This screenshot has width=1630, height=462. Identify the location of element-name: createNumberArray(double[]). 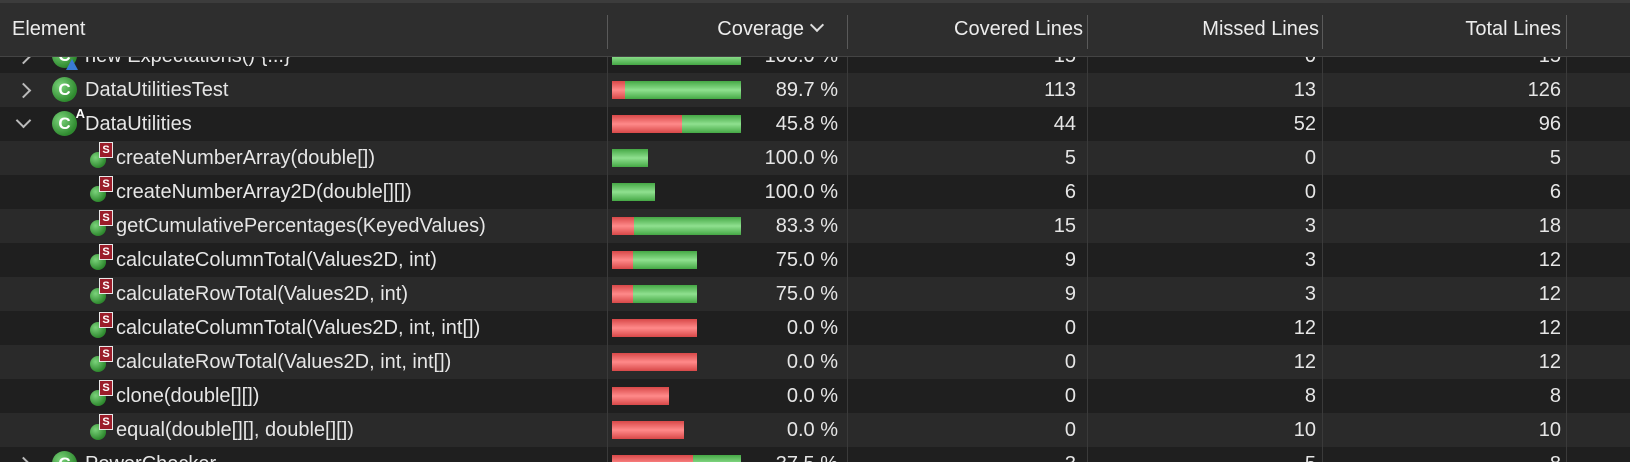
(245, 158).